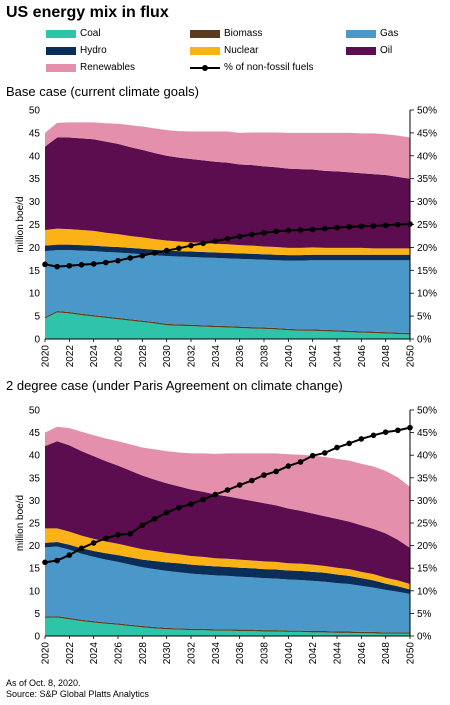 Image resolution: width=450 pixels, height=705 pixels. What do you see at coordinates (386, 653) in the screenshot?
I see `x-tick-label: 2048` at bounding box center [386, 653].